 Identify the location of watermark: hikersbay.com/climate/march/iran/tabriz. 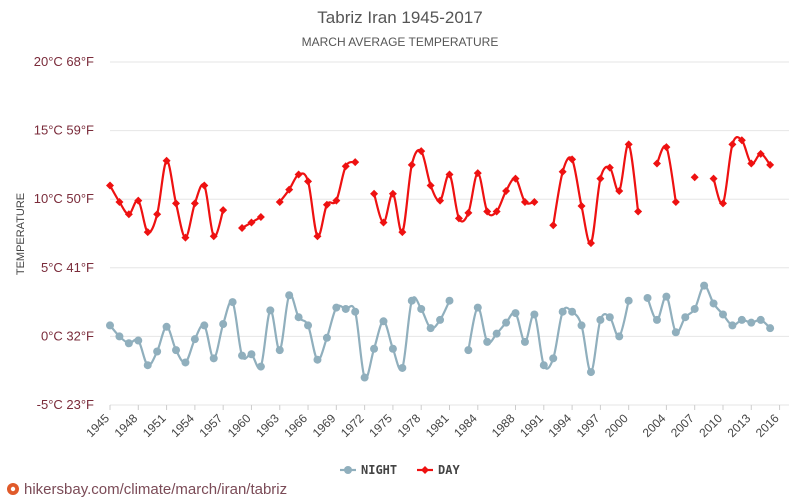
(147, 489).